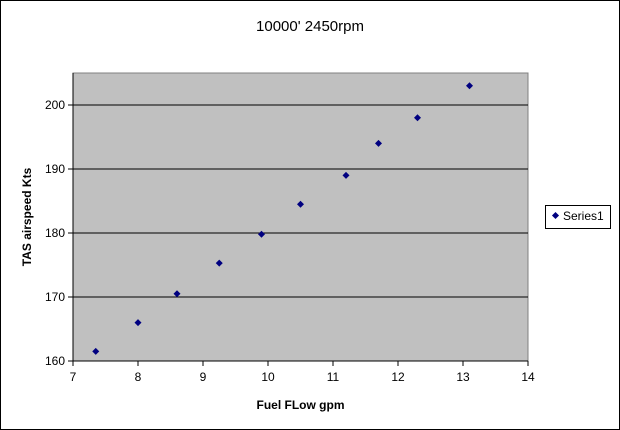 This screenshot has width=620, height=430. Describe the element at coordinates (310, 26) in the screenshot. I see `chart-title: 10000' 2450rpm` at that location.